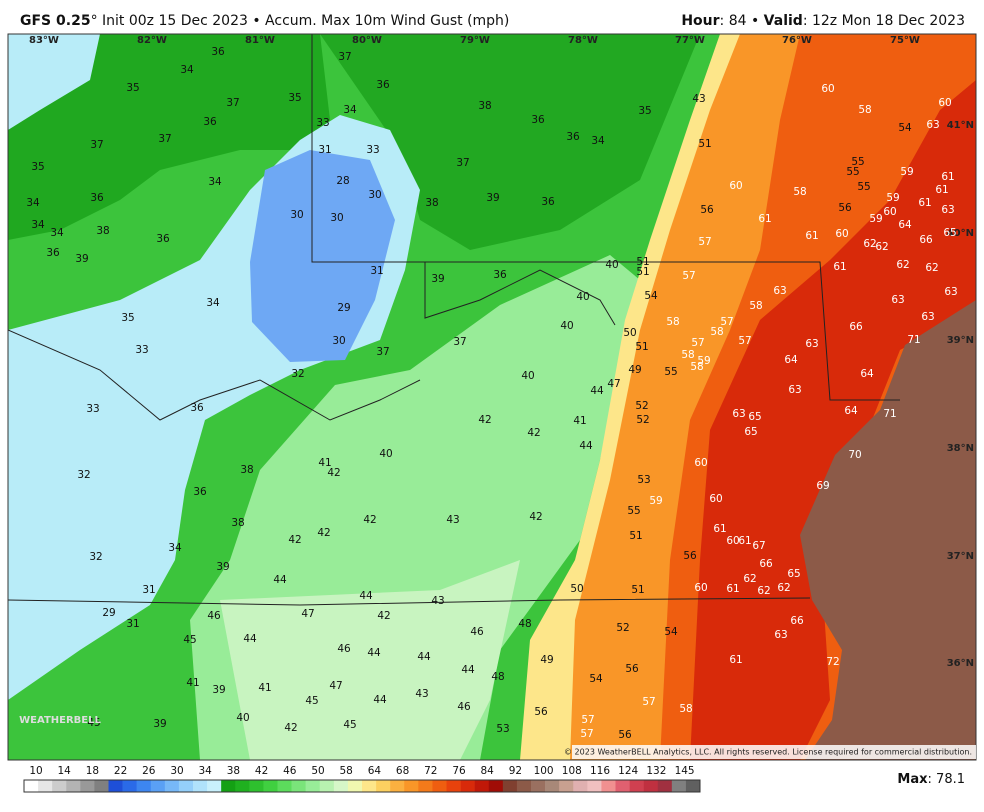 Image resolution: width=984 pixels, height=812 pixels. Describe the element at coordinates (297, 374) in the screenshot. I see `gust-value: 32` at that location.